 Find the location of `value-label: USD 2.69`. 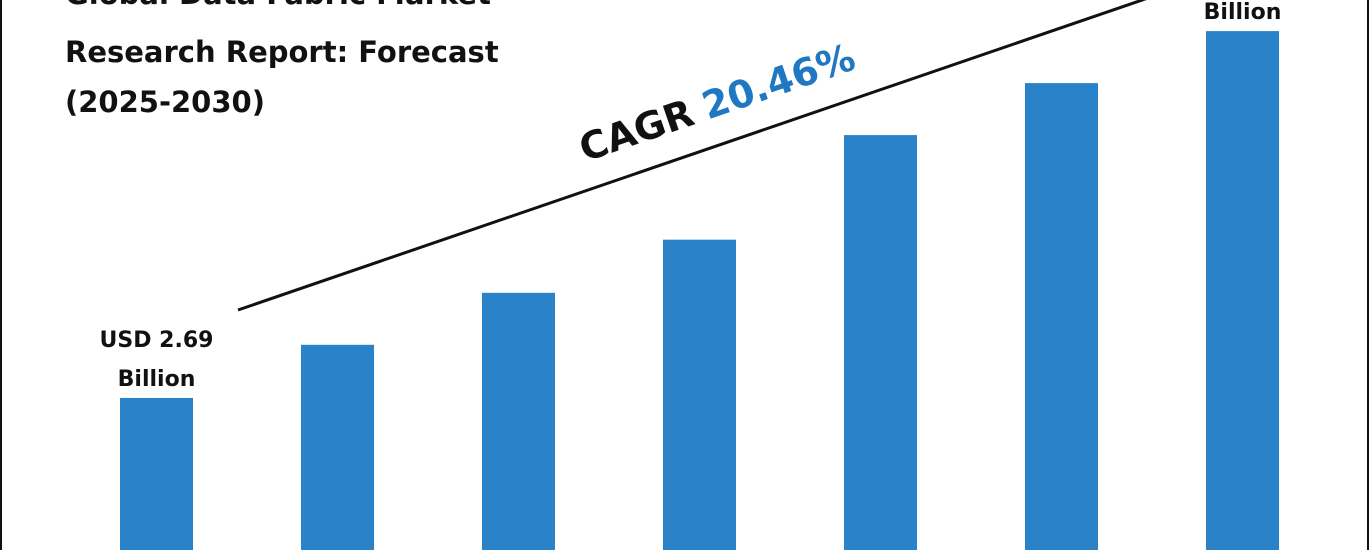

value-label: USD 2.69 is located at coordinates (157, 340).